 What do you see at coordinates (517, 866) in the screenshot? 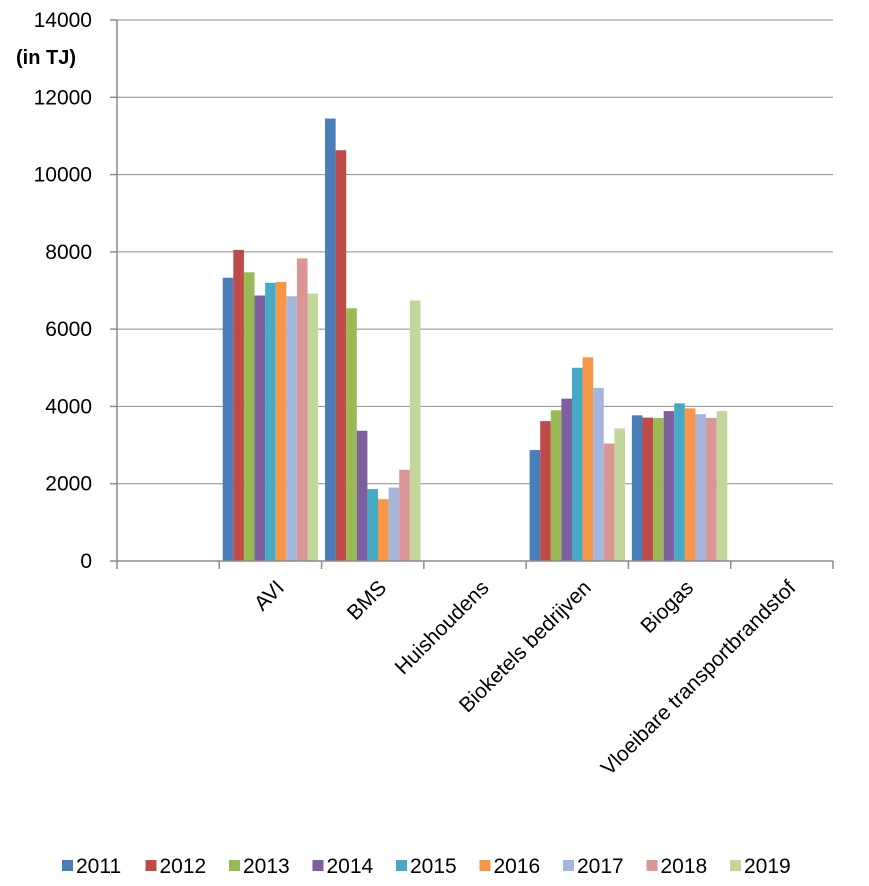
I see `legend-label: 2016` at bounding box center [517, 866].